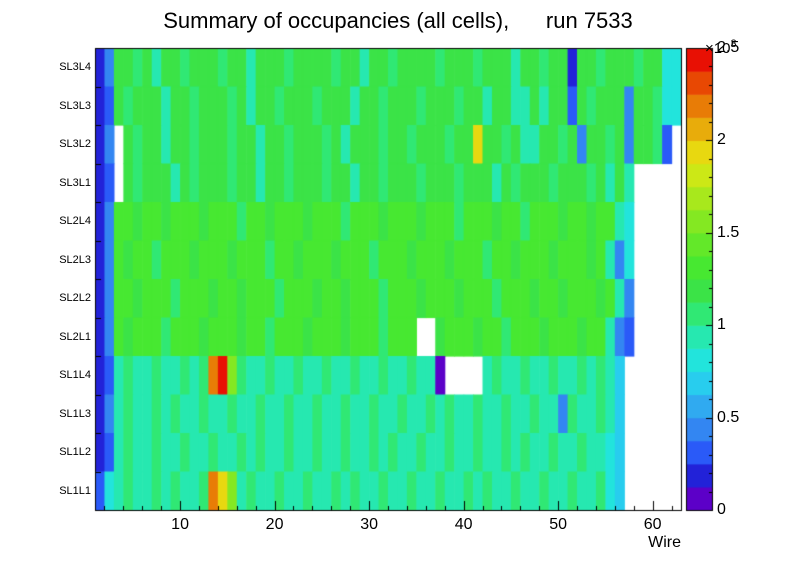 Image resolution: width=796 pixels, height=572 pixels. What do you see at coordinates (728, 232) in the screenshot?
I see `colorbar-tick-label-1.5: 1.5` at bounding box center [728, 232].